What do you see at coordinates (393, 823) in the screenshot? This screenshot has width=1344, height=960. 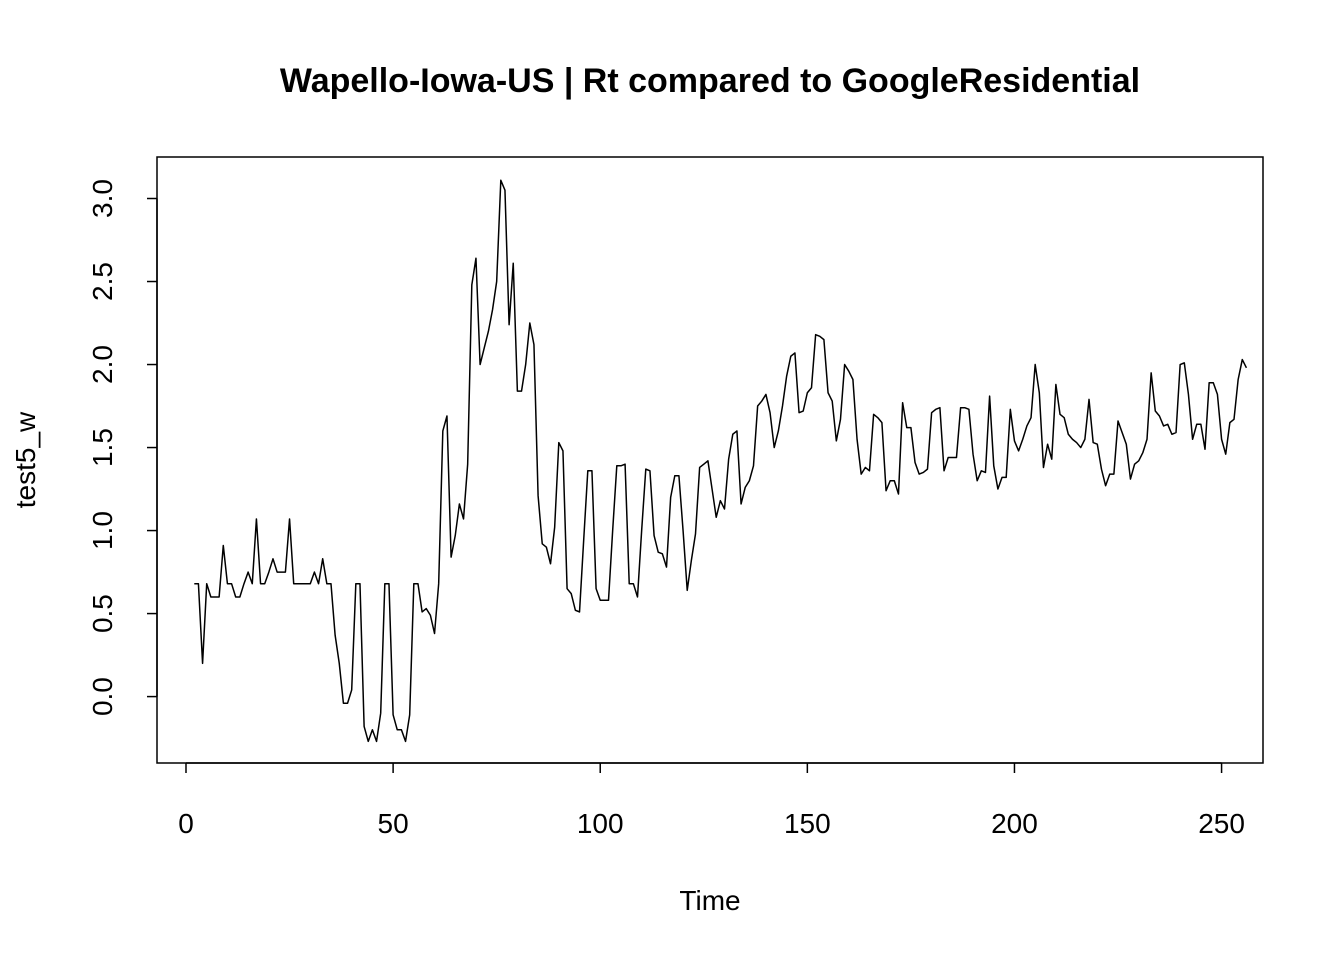 I see `x-tick-label: 50` at bounding box center [393, 823].